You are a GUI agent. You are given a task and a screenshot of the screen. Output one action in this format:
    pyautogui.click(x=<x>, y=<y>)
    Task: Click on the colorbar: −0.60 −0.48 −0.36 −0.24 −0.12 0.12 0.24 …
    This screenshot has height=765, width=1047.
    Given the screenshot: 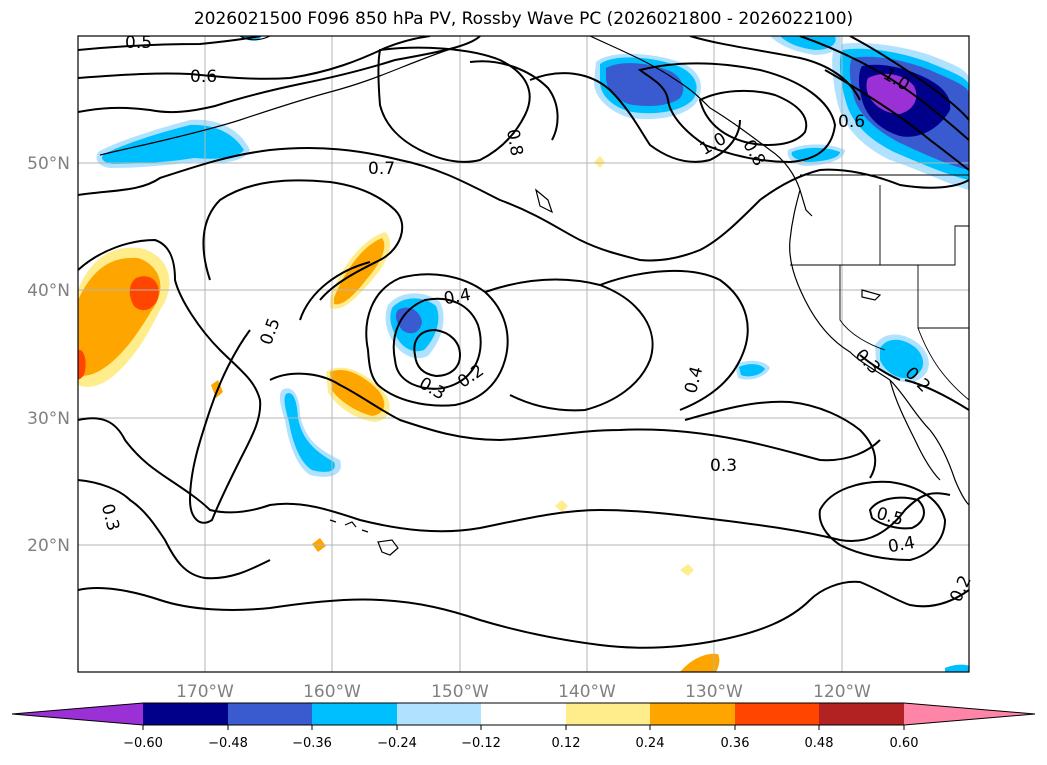 What is the action you would take?
    pyautogui.click(x=523, y=726)
    